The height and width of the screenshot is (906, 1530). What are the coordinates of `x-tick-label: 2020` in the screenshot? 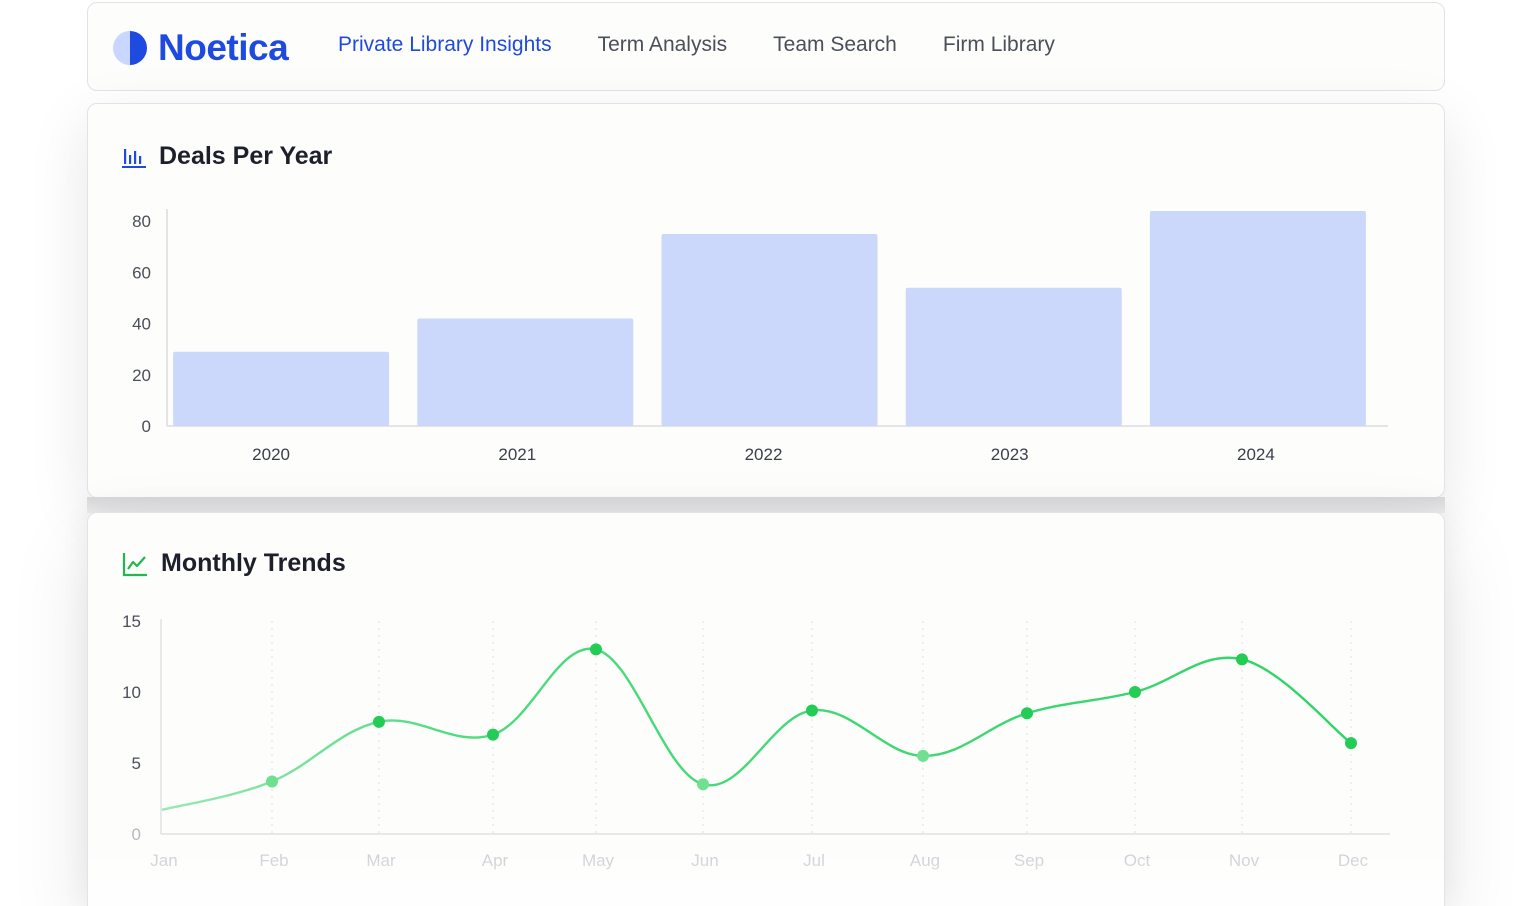 It's located at (271, 454).